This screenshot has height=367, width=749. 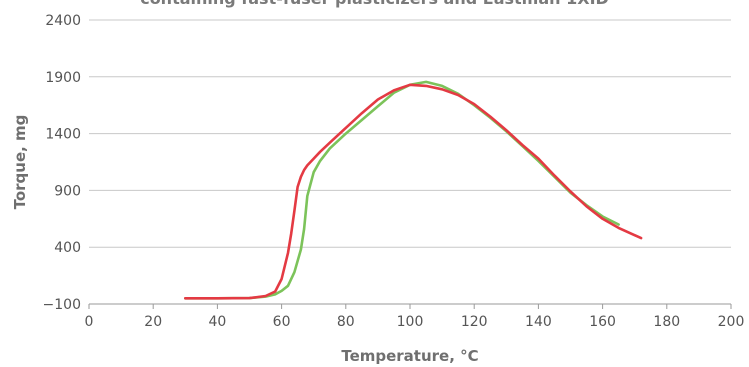 What do you see at coordinates (67, 248) in the screenshot?
I see `y-tick-label: 400` at bounding box center [67, 248].